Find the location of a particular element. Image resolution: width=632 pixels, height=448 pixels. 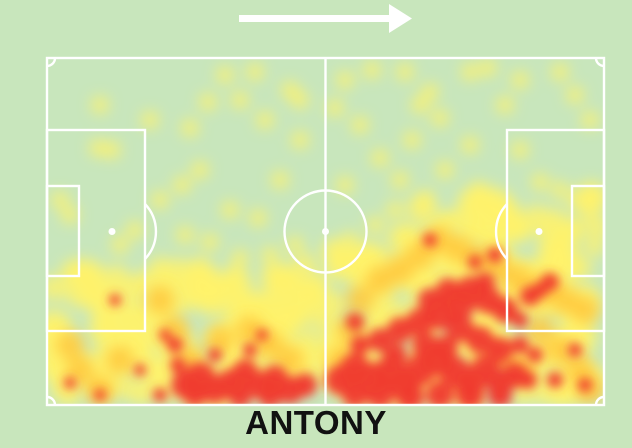

corner-arc-top-right is located at coordinates (599, 62).